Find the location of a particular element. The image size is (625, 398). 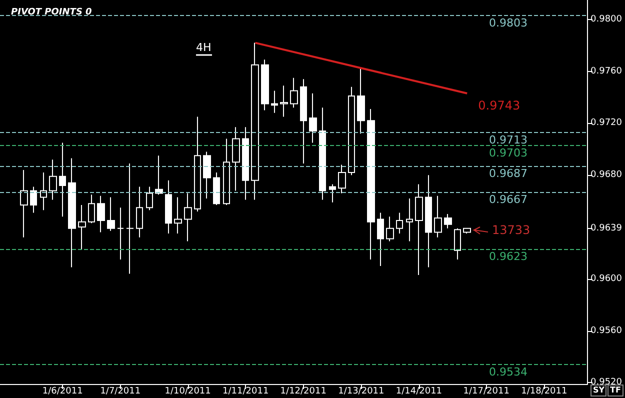

y-tick-label: 0.9720 is located at coordinates (606, 123).